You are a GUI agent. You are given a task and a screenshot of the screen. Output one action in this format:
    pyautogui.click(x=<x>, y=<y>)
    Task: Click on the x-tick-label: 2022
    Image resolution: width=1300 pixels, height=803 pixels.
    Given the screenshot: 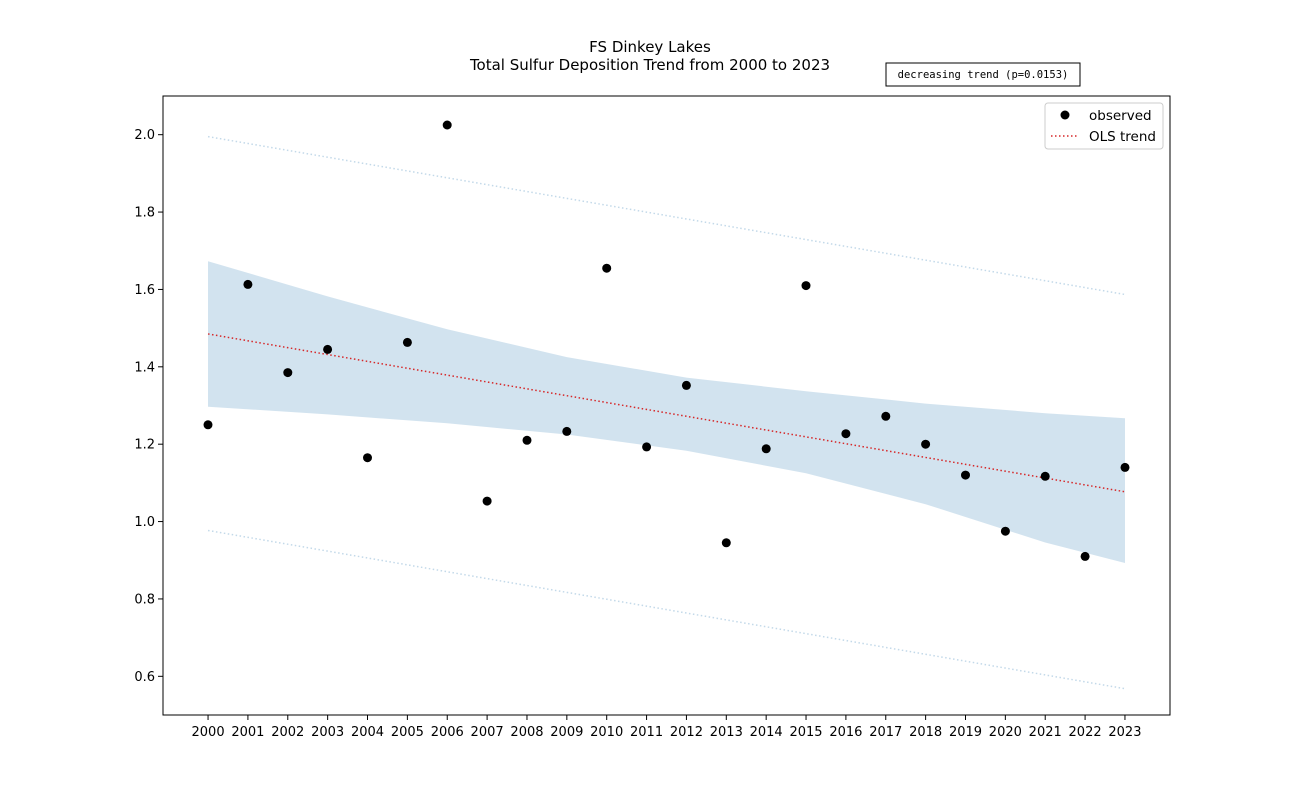 What is the action you would take?
    pyautogui.click(x=1085, y=732)
    